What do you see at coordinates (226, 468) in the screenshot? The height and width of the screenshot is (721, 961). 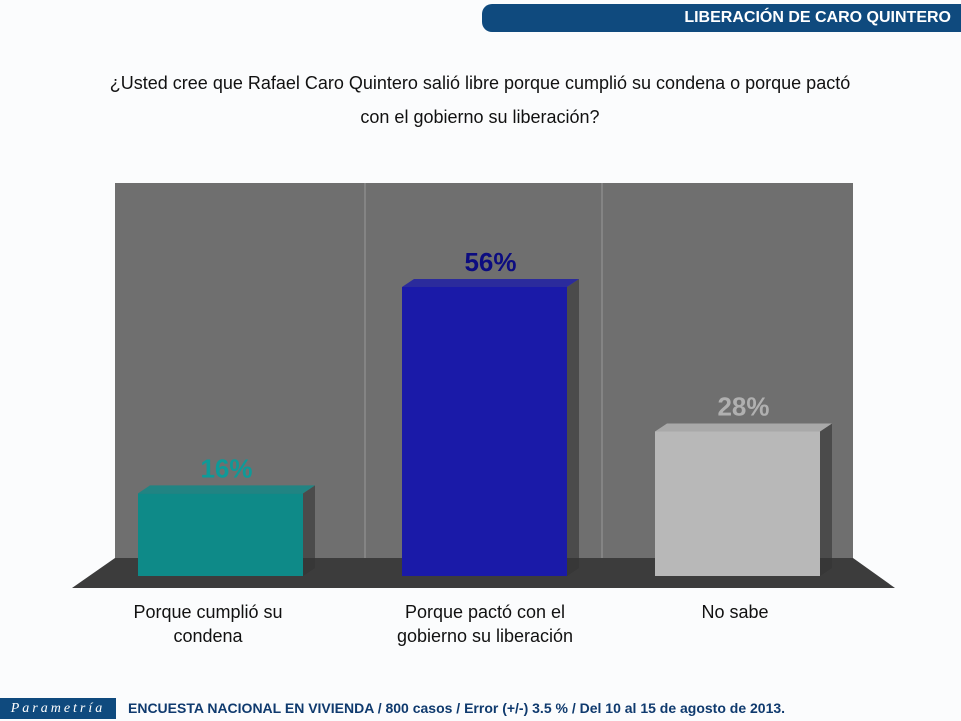 I see `data-label: 16%` at bounding box center [226, 468].